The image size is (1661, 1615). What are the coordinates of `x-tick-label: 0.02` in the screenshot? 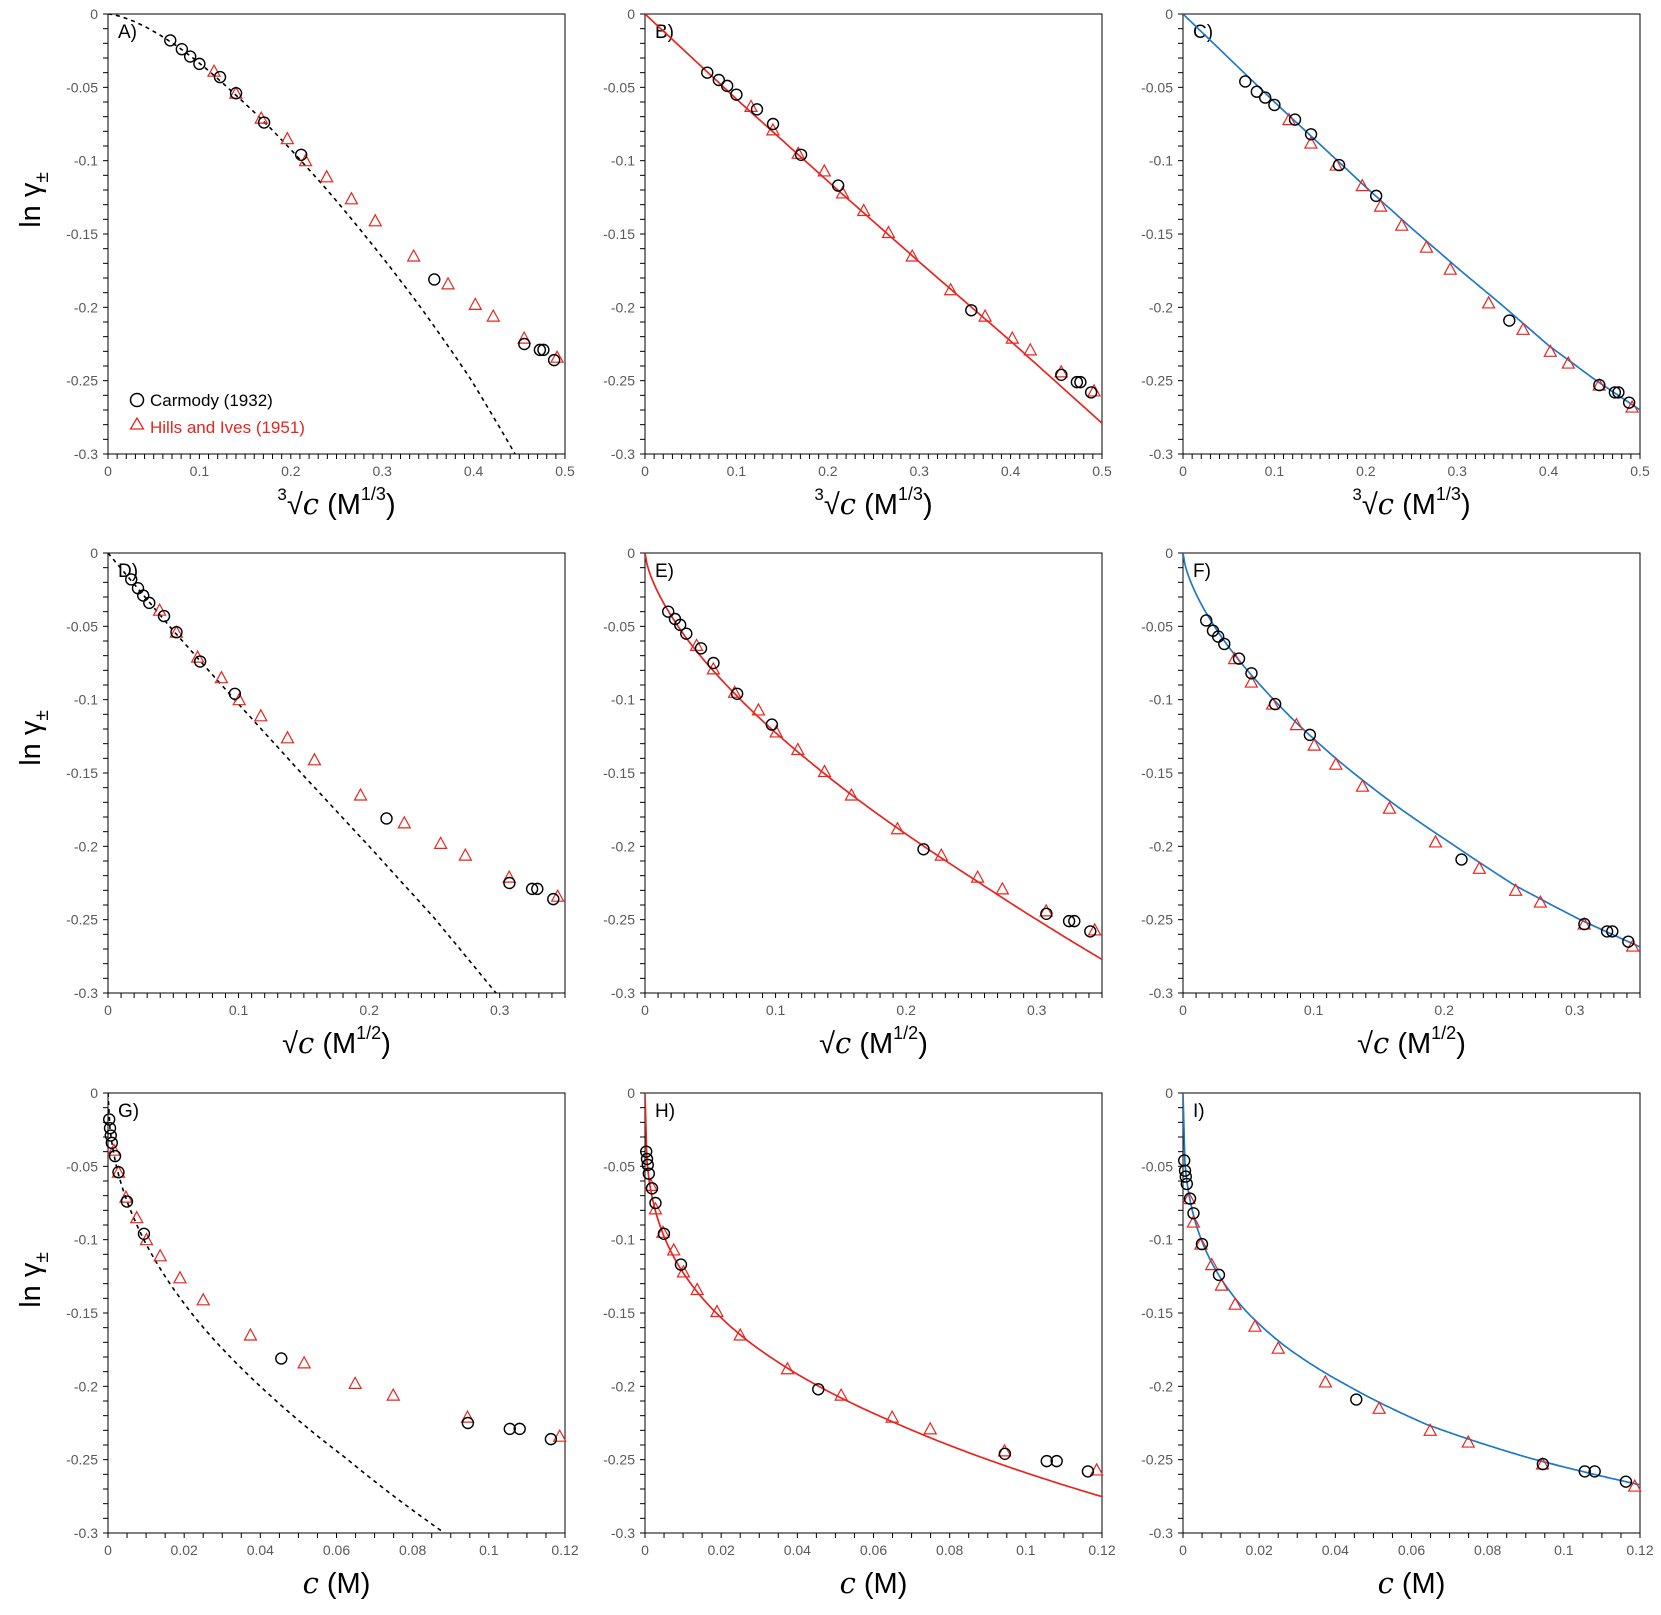 It's located at (1259, 1550).